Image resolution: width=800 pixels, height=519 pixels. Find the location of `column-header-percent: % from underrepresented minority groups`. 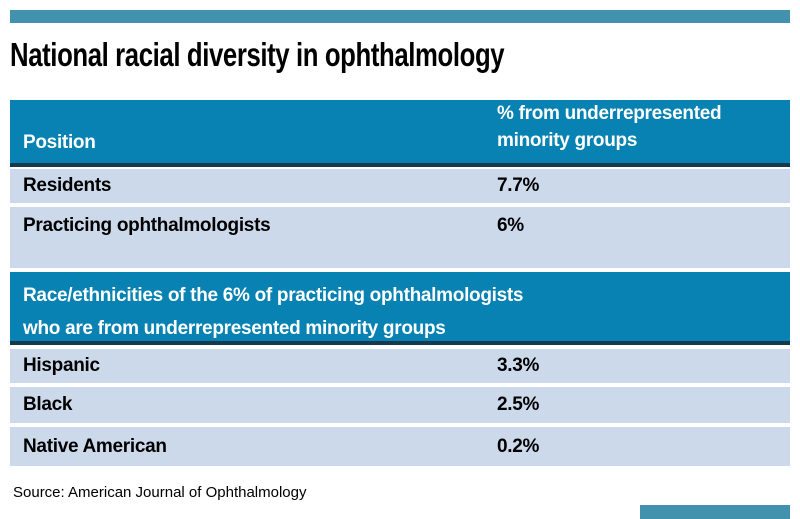

column-header-percent: % from underrepresented minority groups is located at coordinates (643, 127).